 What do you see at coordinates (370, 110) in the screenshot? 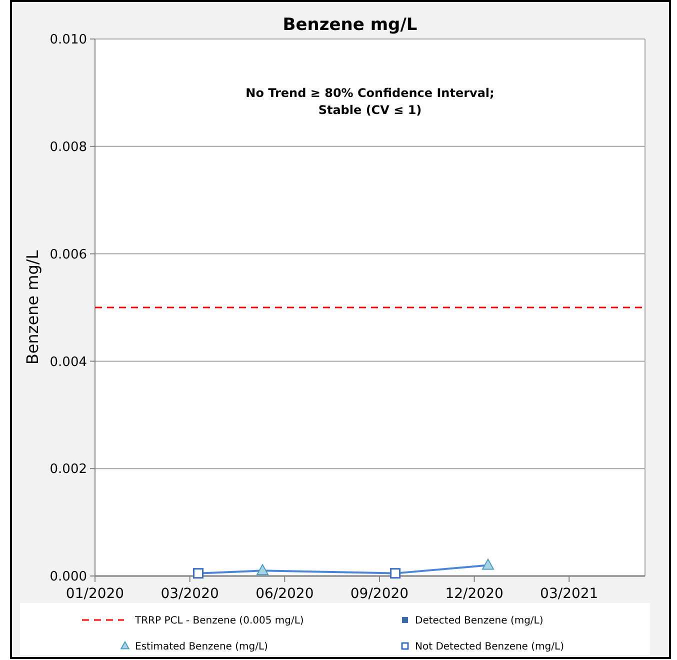
I see `annotation: Stable (CV ≤ 1)` at bounding box center [370, 110].